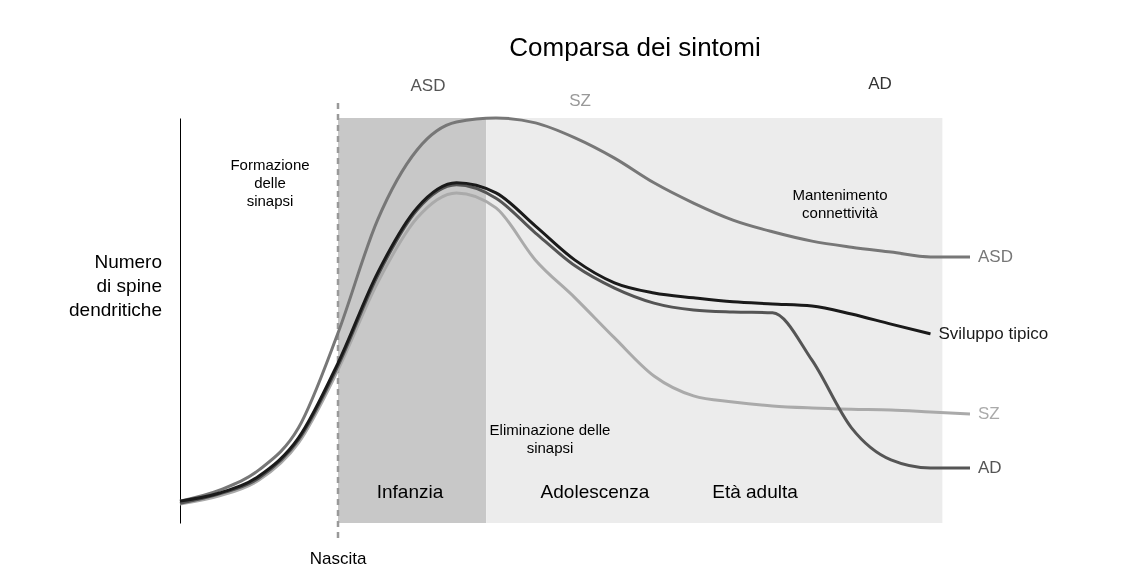 The height and width of the screenshot is (575, 1132). What do you see at coordinates (595, 491) in the screenshot?
I see `annotation: Adolescenza` at bounding box center [595, 491].